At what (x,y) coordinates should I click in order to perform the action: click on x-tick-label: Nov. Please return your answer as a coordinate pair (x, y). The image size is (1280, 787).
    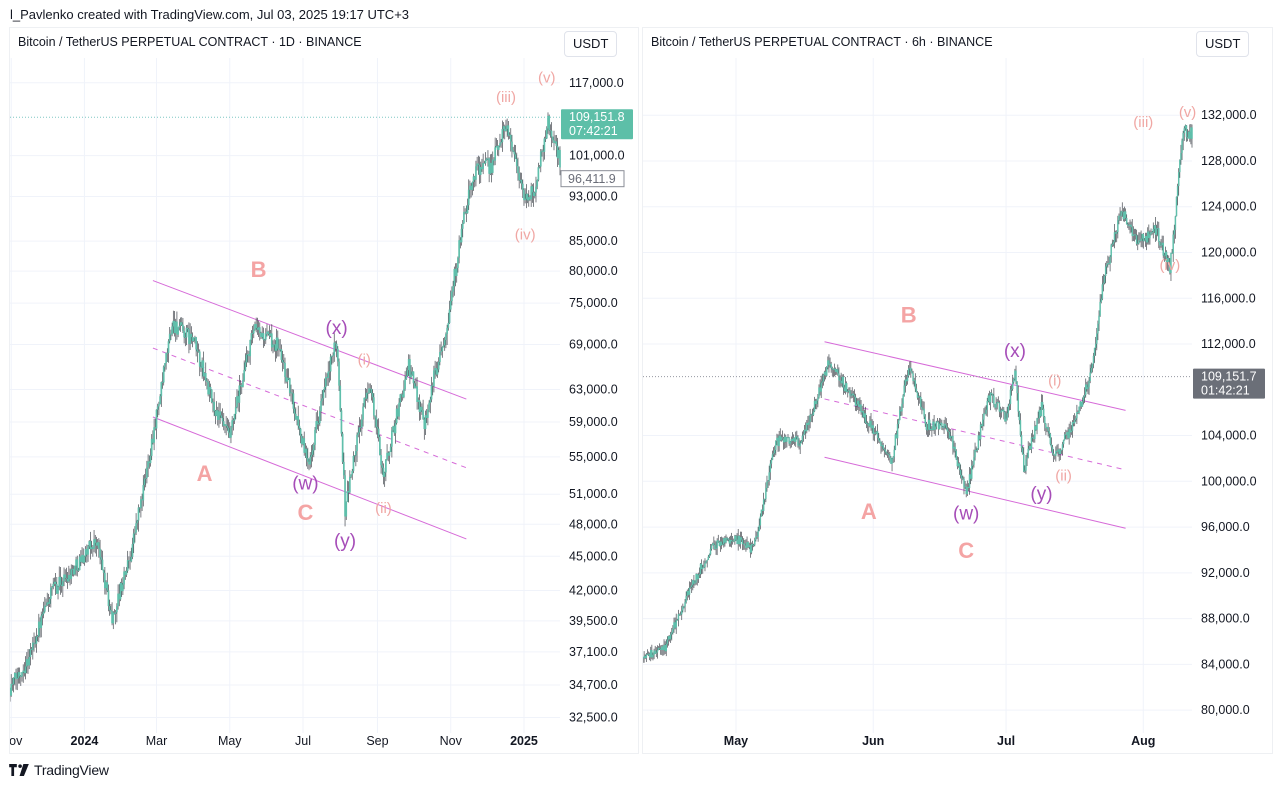
    Looking at the image, I should click on (451, 741).